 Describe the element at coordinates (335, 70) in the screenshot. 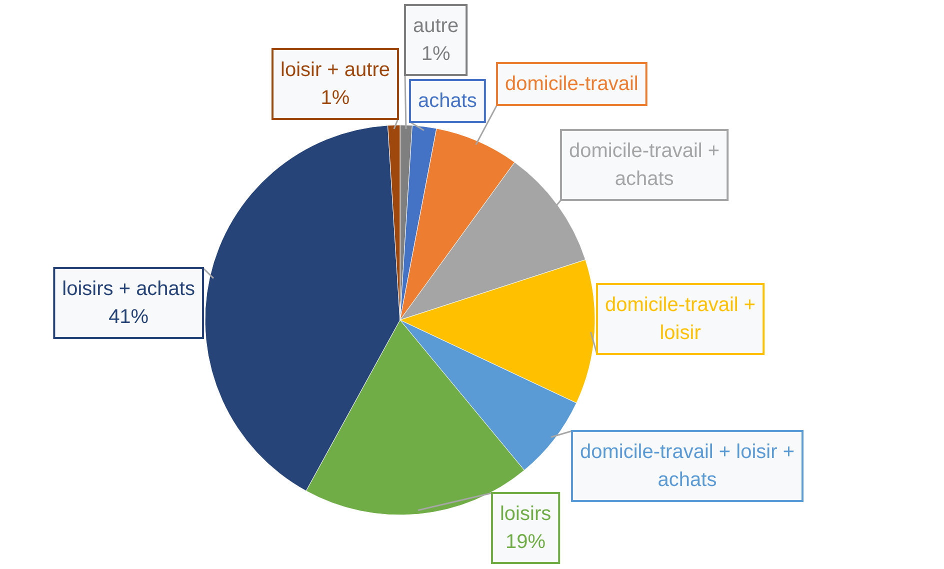

I see `slice-label: loisir + autre` at that location.